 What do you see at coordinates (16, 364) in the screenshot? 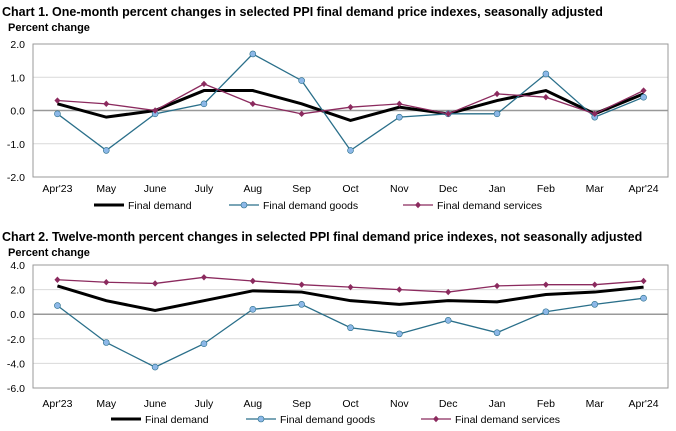
I see `y-tick-label: -4.0` at bounding box center [16, 364].